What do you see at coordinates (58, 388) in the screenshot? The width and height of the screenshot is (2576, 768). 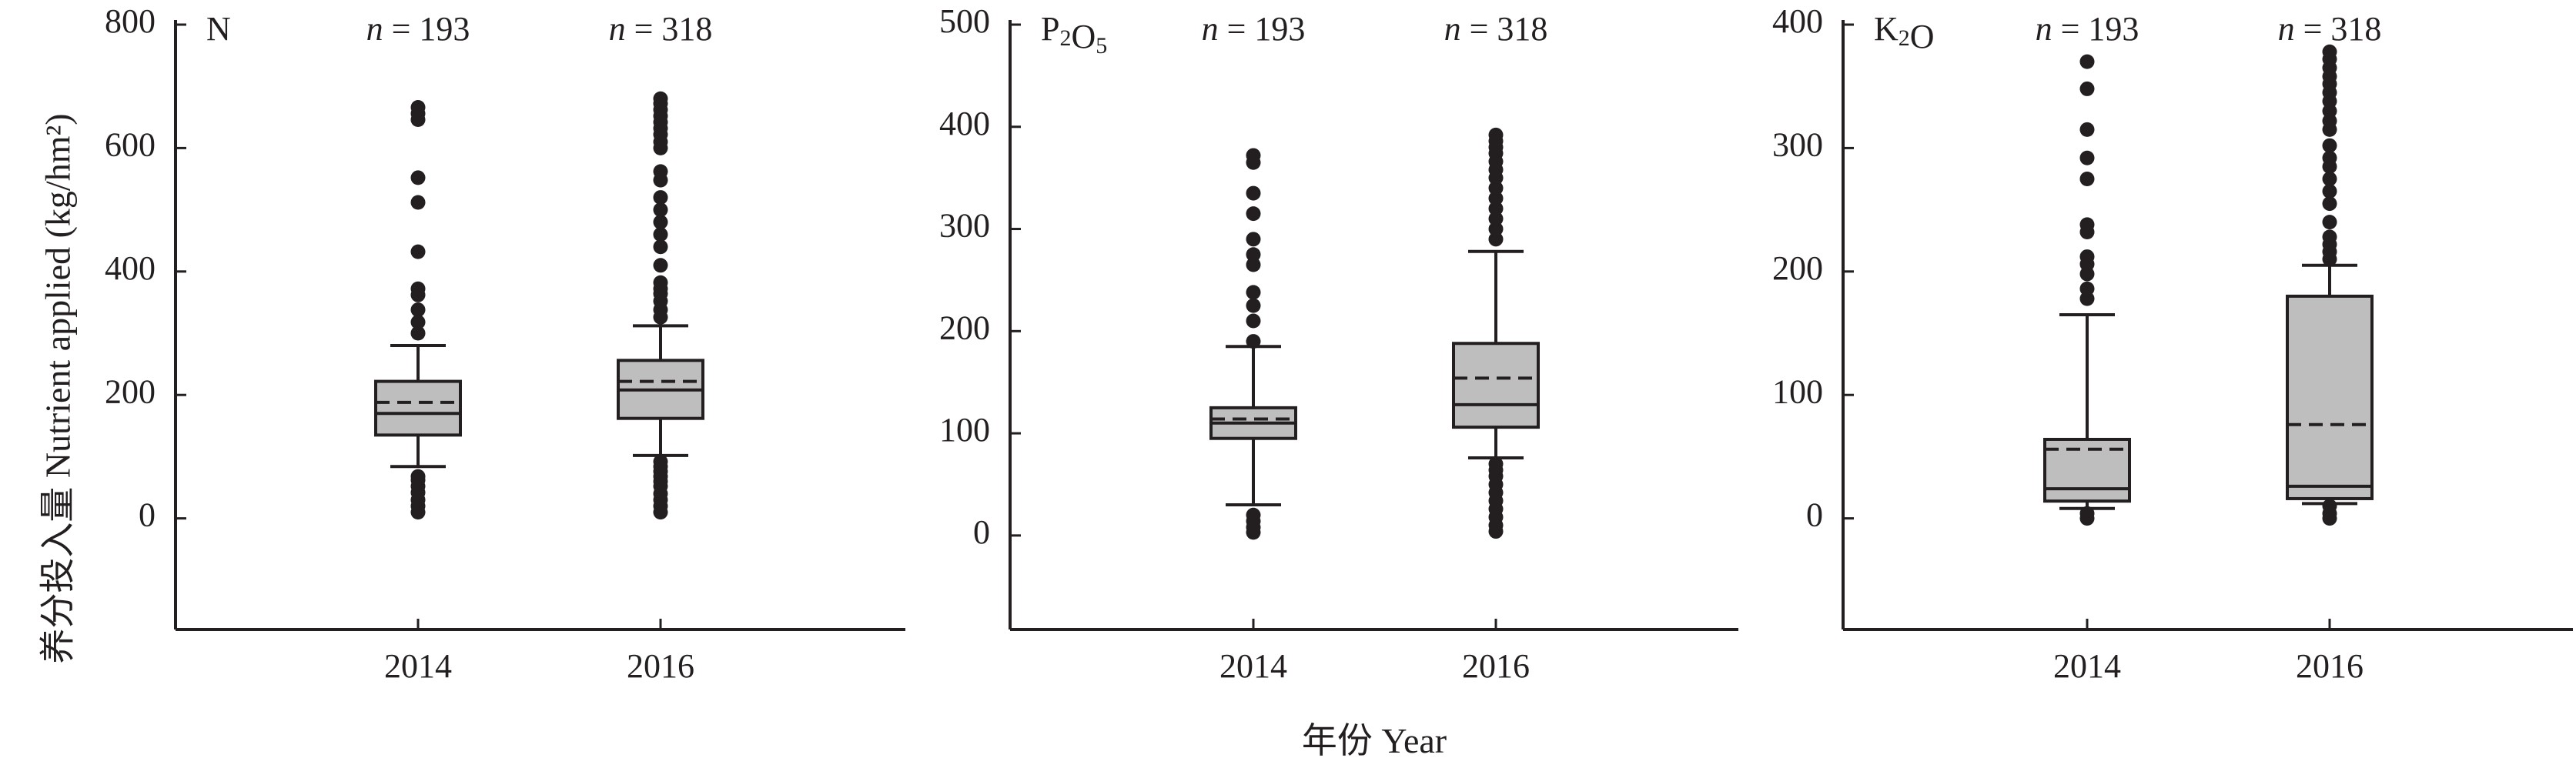 I see `y-axis-title: 养分投入量 Nutrient applied (kg/hm²)` at bounding box center [58, 388].